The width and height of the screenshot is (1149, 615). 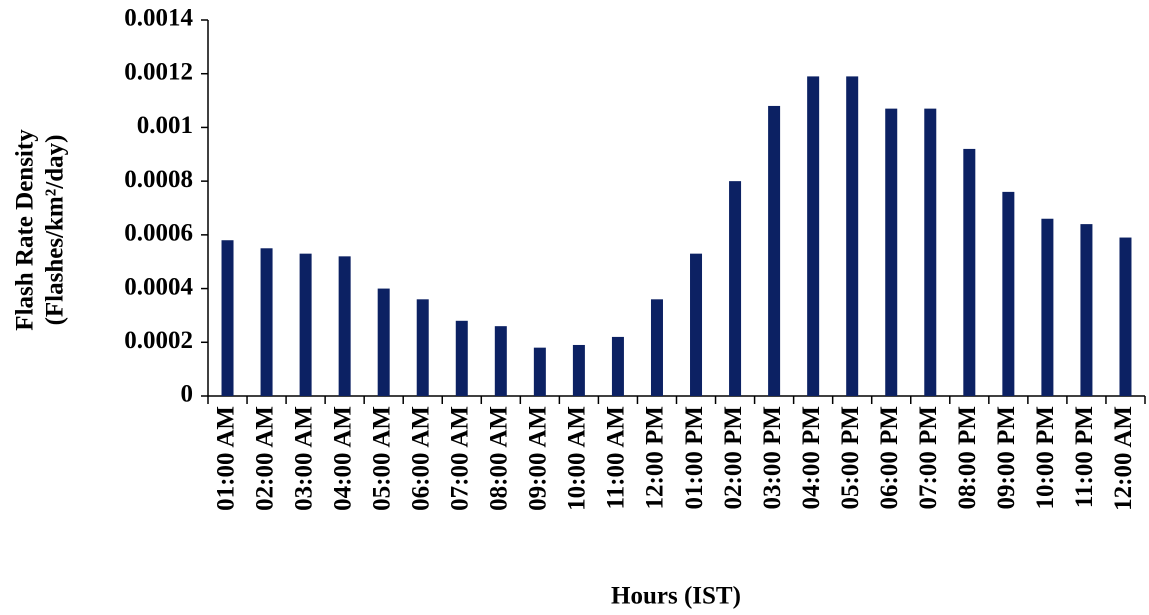 I want to click on x-tick-label: 09:00 AM, so click(x=538, y=458).